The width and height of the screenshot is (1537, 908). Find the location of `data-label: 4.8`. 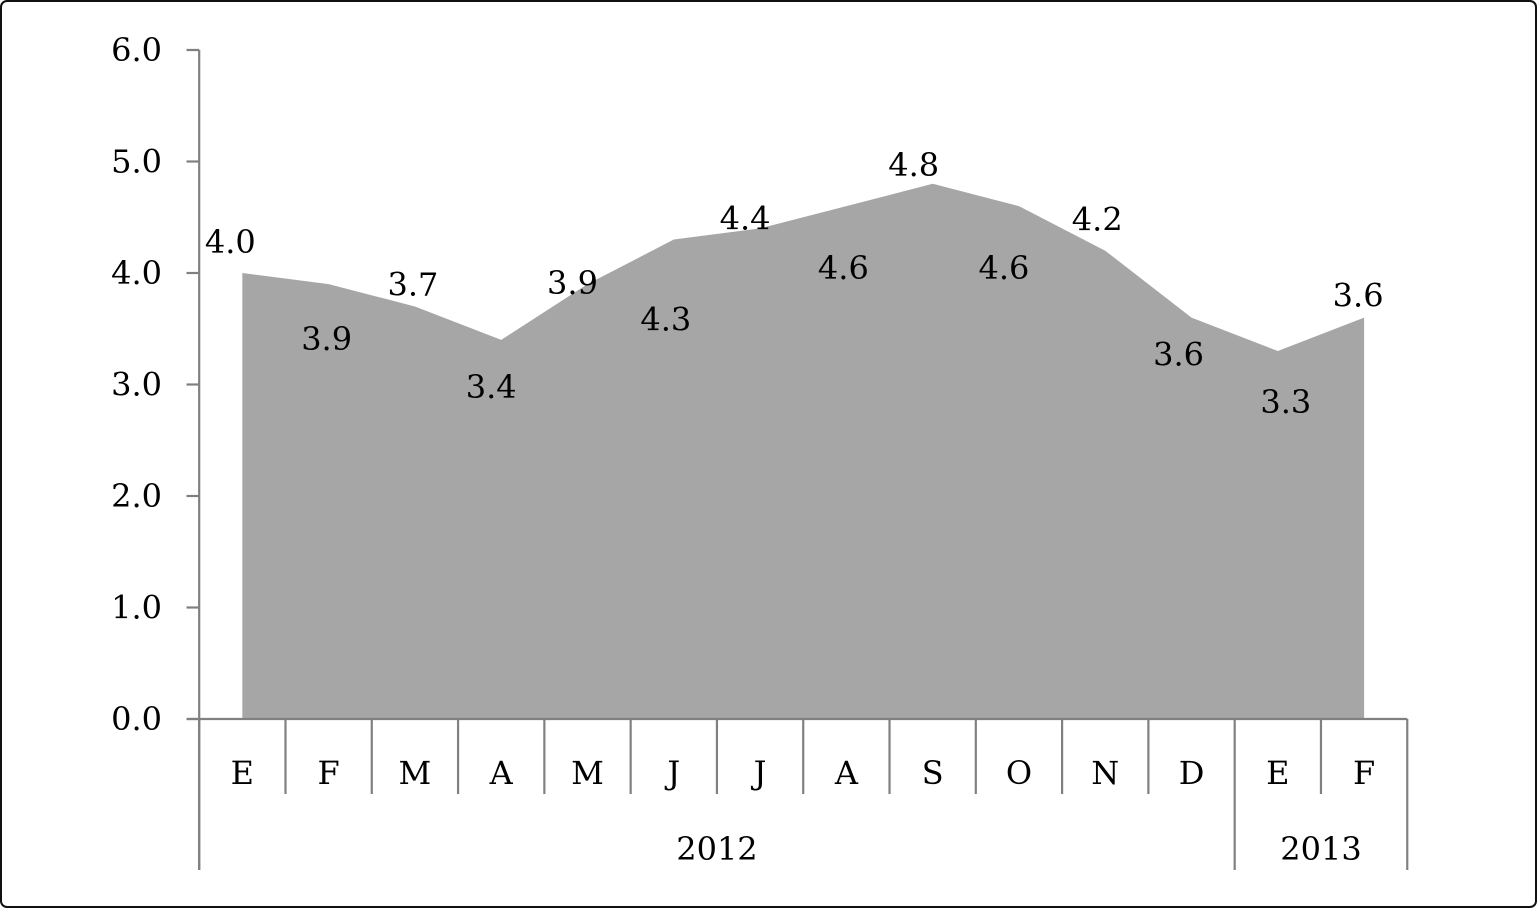

data-label: 4.8 is located at coordinates (913, 165).